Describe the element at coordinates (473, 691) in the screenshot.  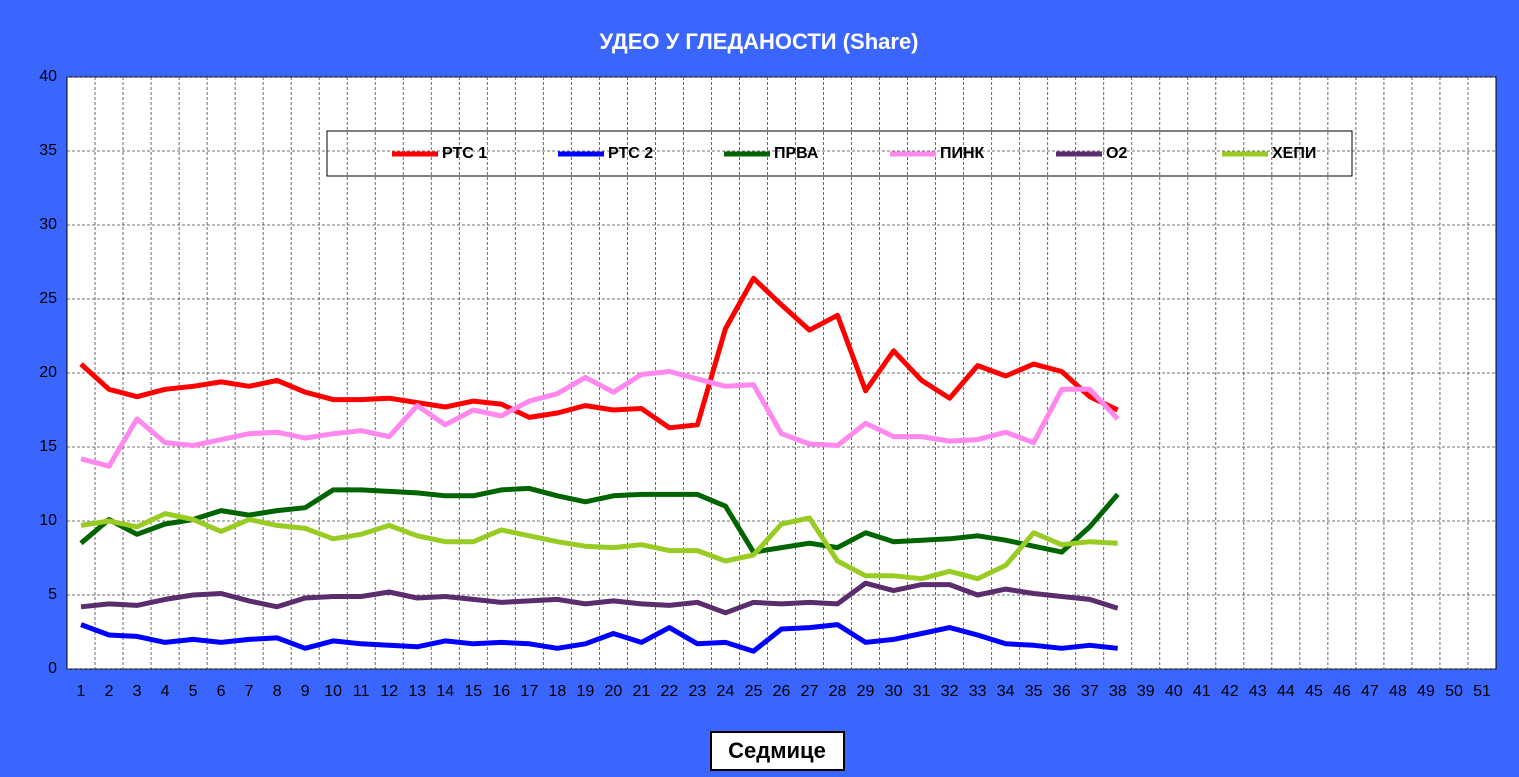
I see `x-tick-label: 15` at that location.